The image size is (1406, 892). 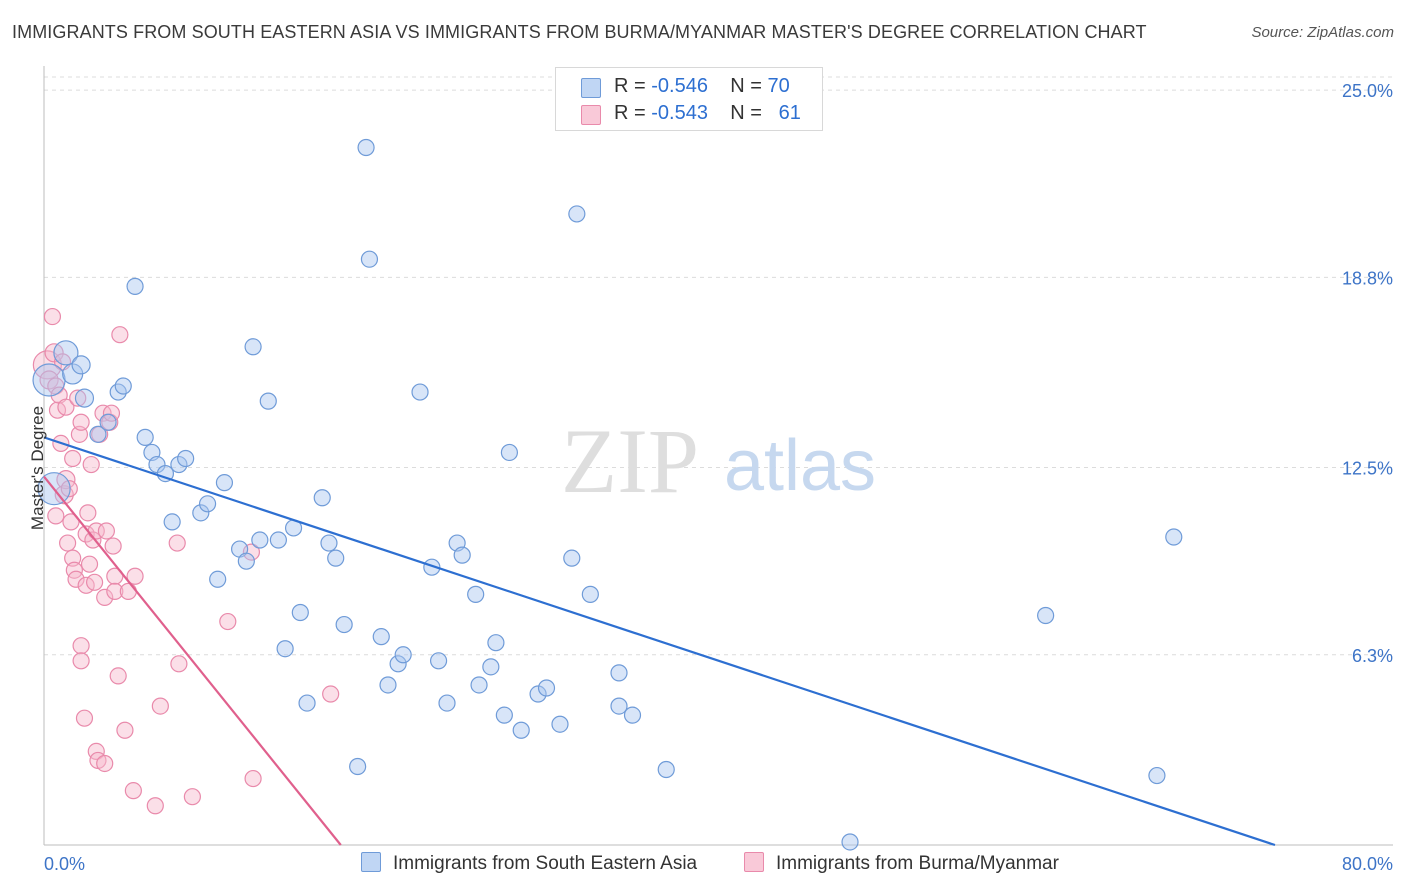 I want to click on bottom-swatch-pink, so click(x=754, y=862).